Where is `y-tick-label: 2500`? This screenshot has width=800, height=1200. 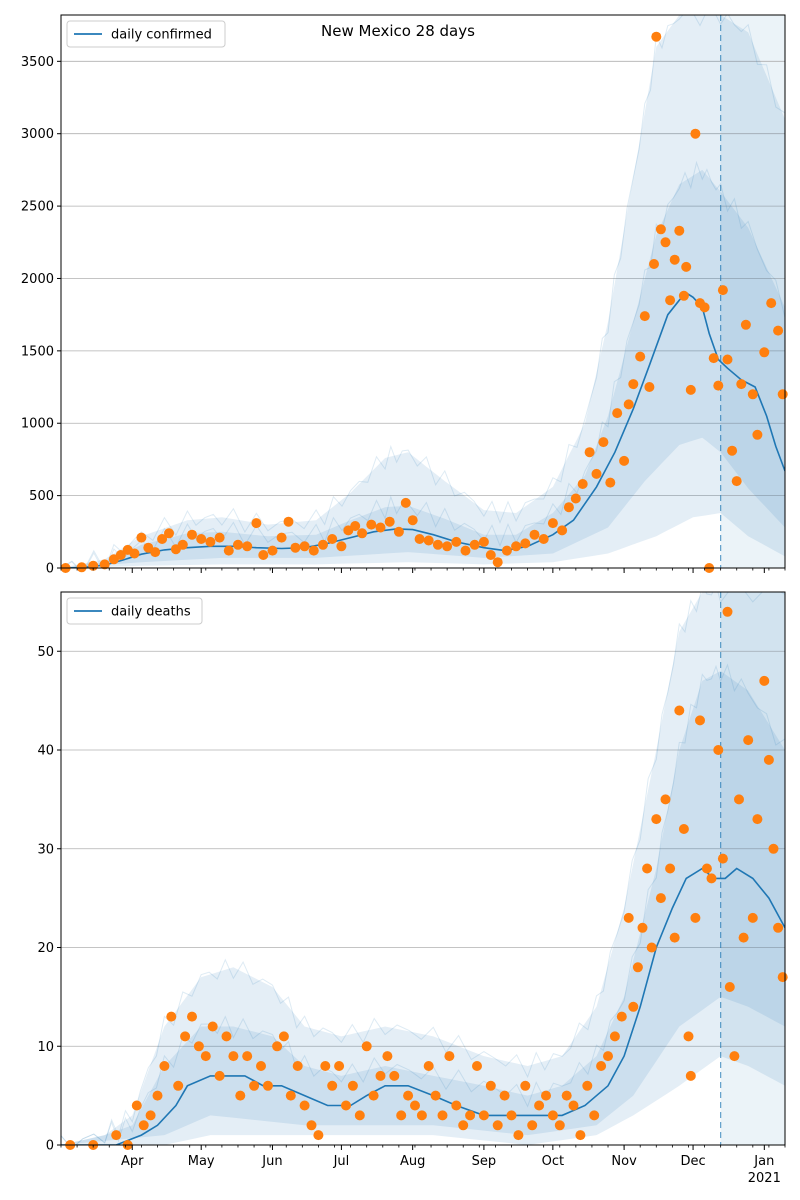 y-tick-label: 2500 is located at coordinates (37, 207).